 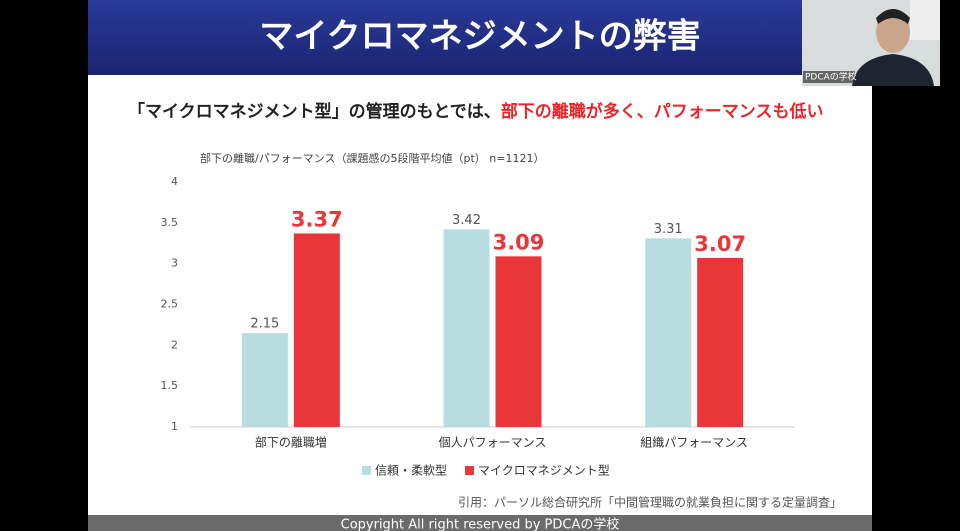 I want to click on value-label: 3.07, so click(x=720, y=244).